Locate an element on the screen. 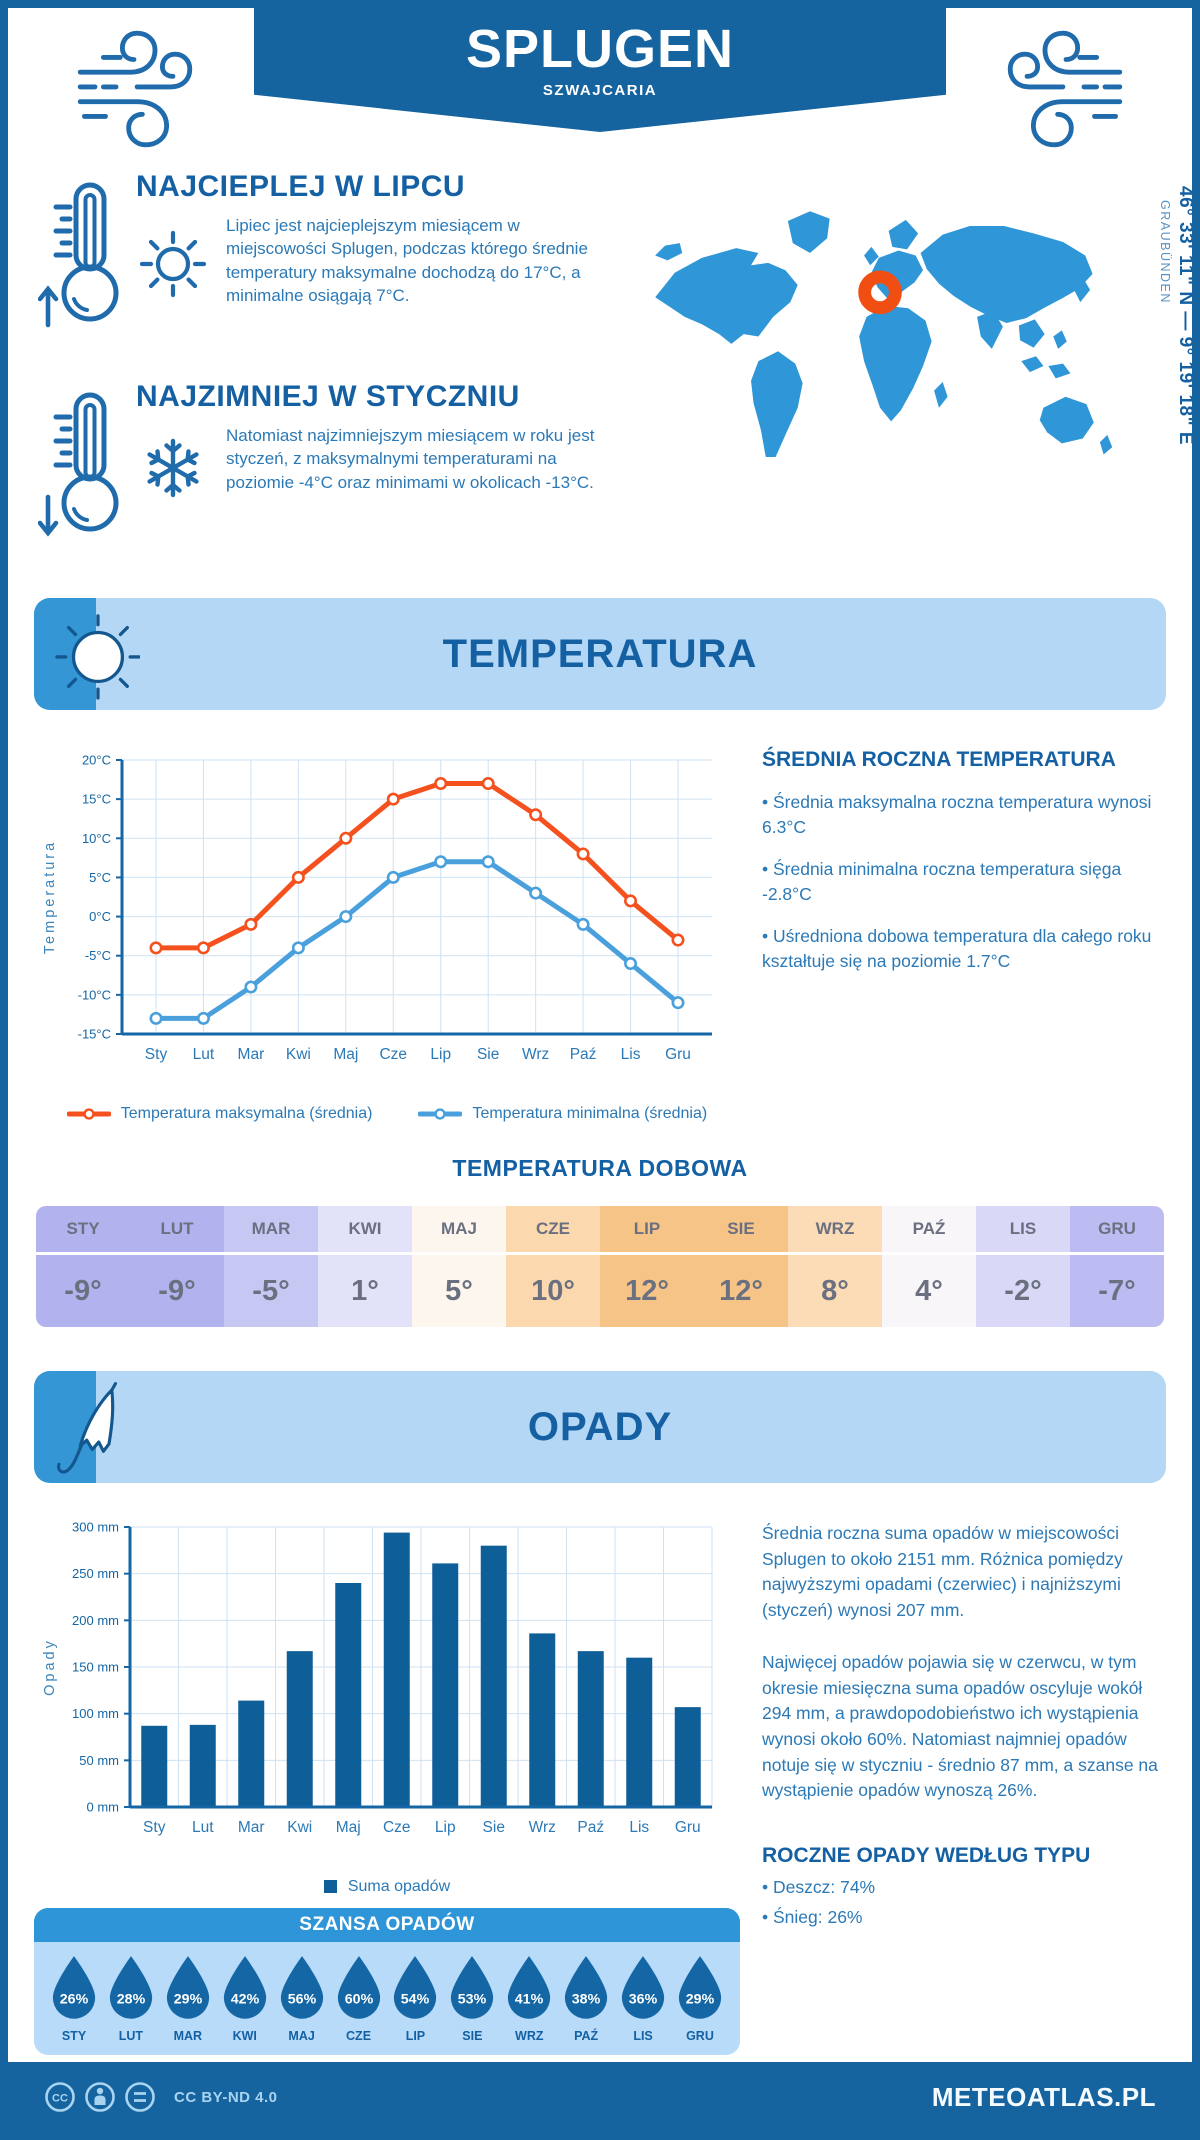 The image size is (1200, 2140). drop-month-label: LIS is located at coordinates (643, 2036).